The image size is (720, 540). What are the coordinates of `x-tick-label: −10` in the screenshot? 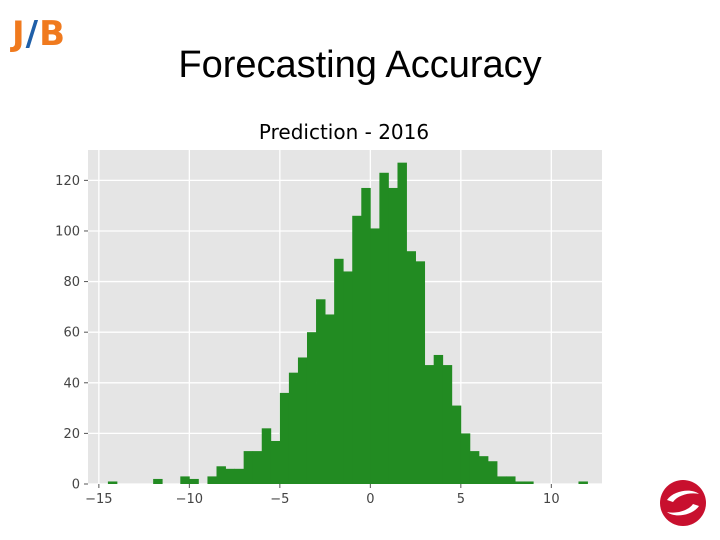 It's located at (189, 499).